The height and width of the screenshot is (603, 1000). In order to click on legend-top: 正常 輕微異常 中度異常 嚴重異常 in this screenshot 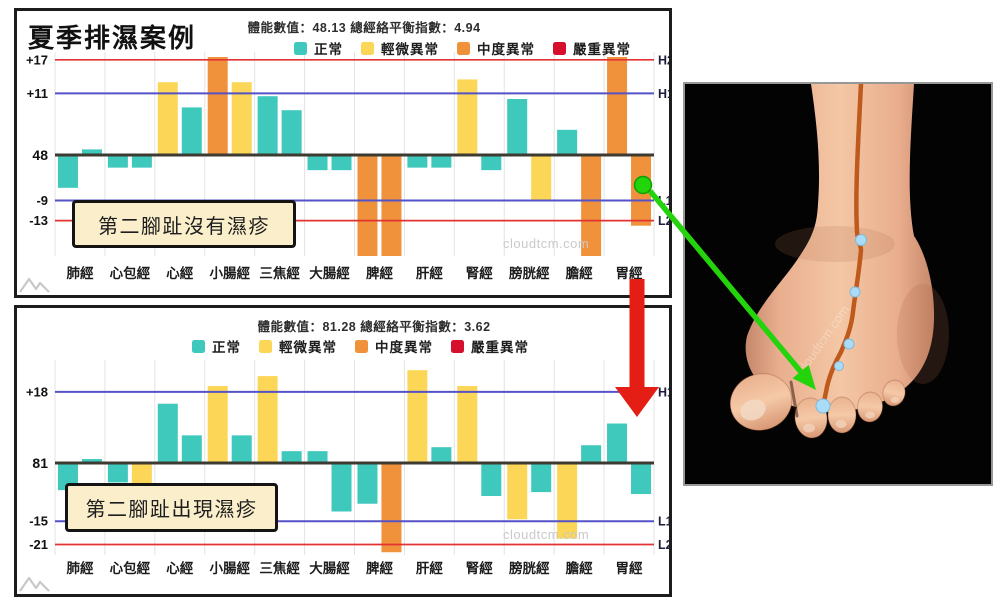, I will do `click(462, 48)`.